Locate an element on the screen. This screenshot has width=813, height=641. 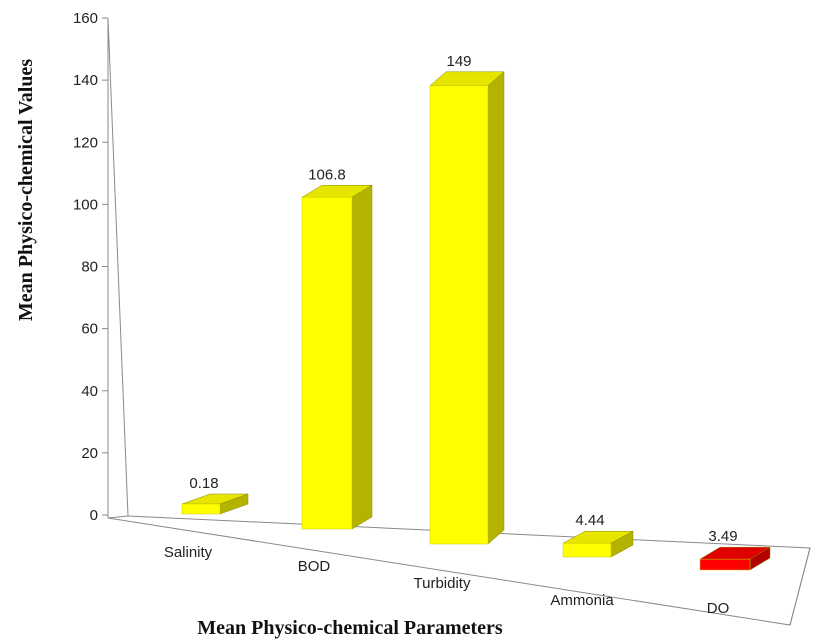
y-tick-labels: 0 20 40 60 80 100 120 140 160 is located at coordinates (90, 267).